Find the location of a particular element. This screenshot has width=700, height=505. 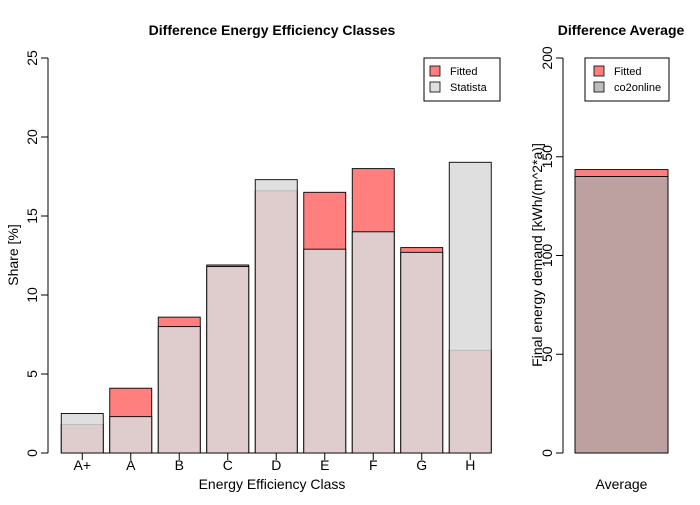

left-x-tick-label-c: C is located at coordinates (228, 465).